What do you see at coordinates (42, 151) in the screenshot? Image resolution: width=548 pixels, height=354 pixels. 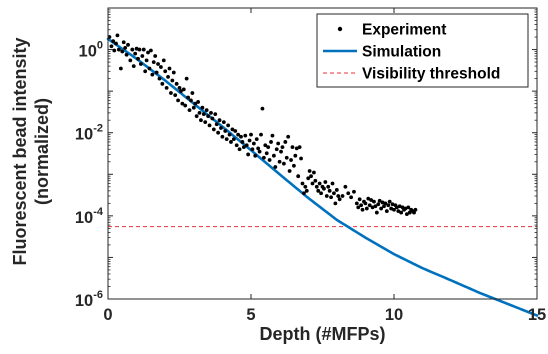 I see `y-axis-label-line: (normalized)` at bounding box center [42, 151].